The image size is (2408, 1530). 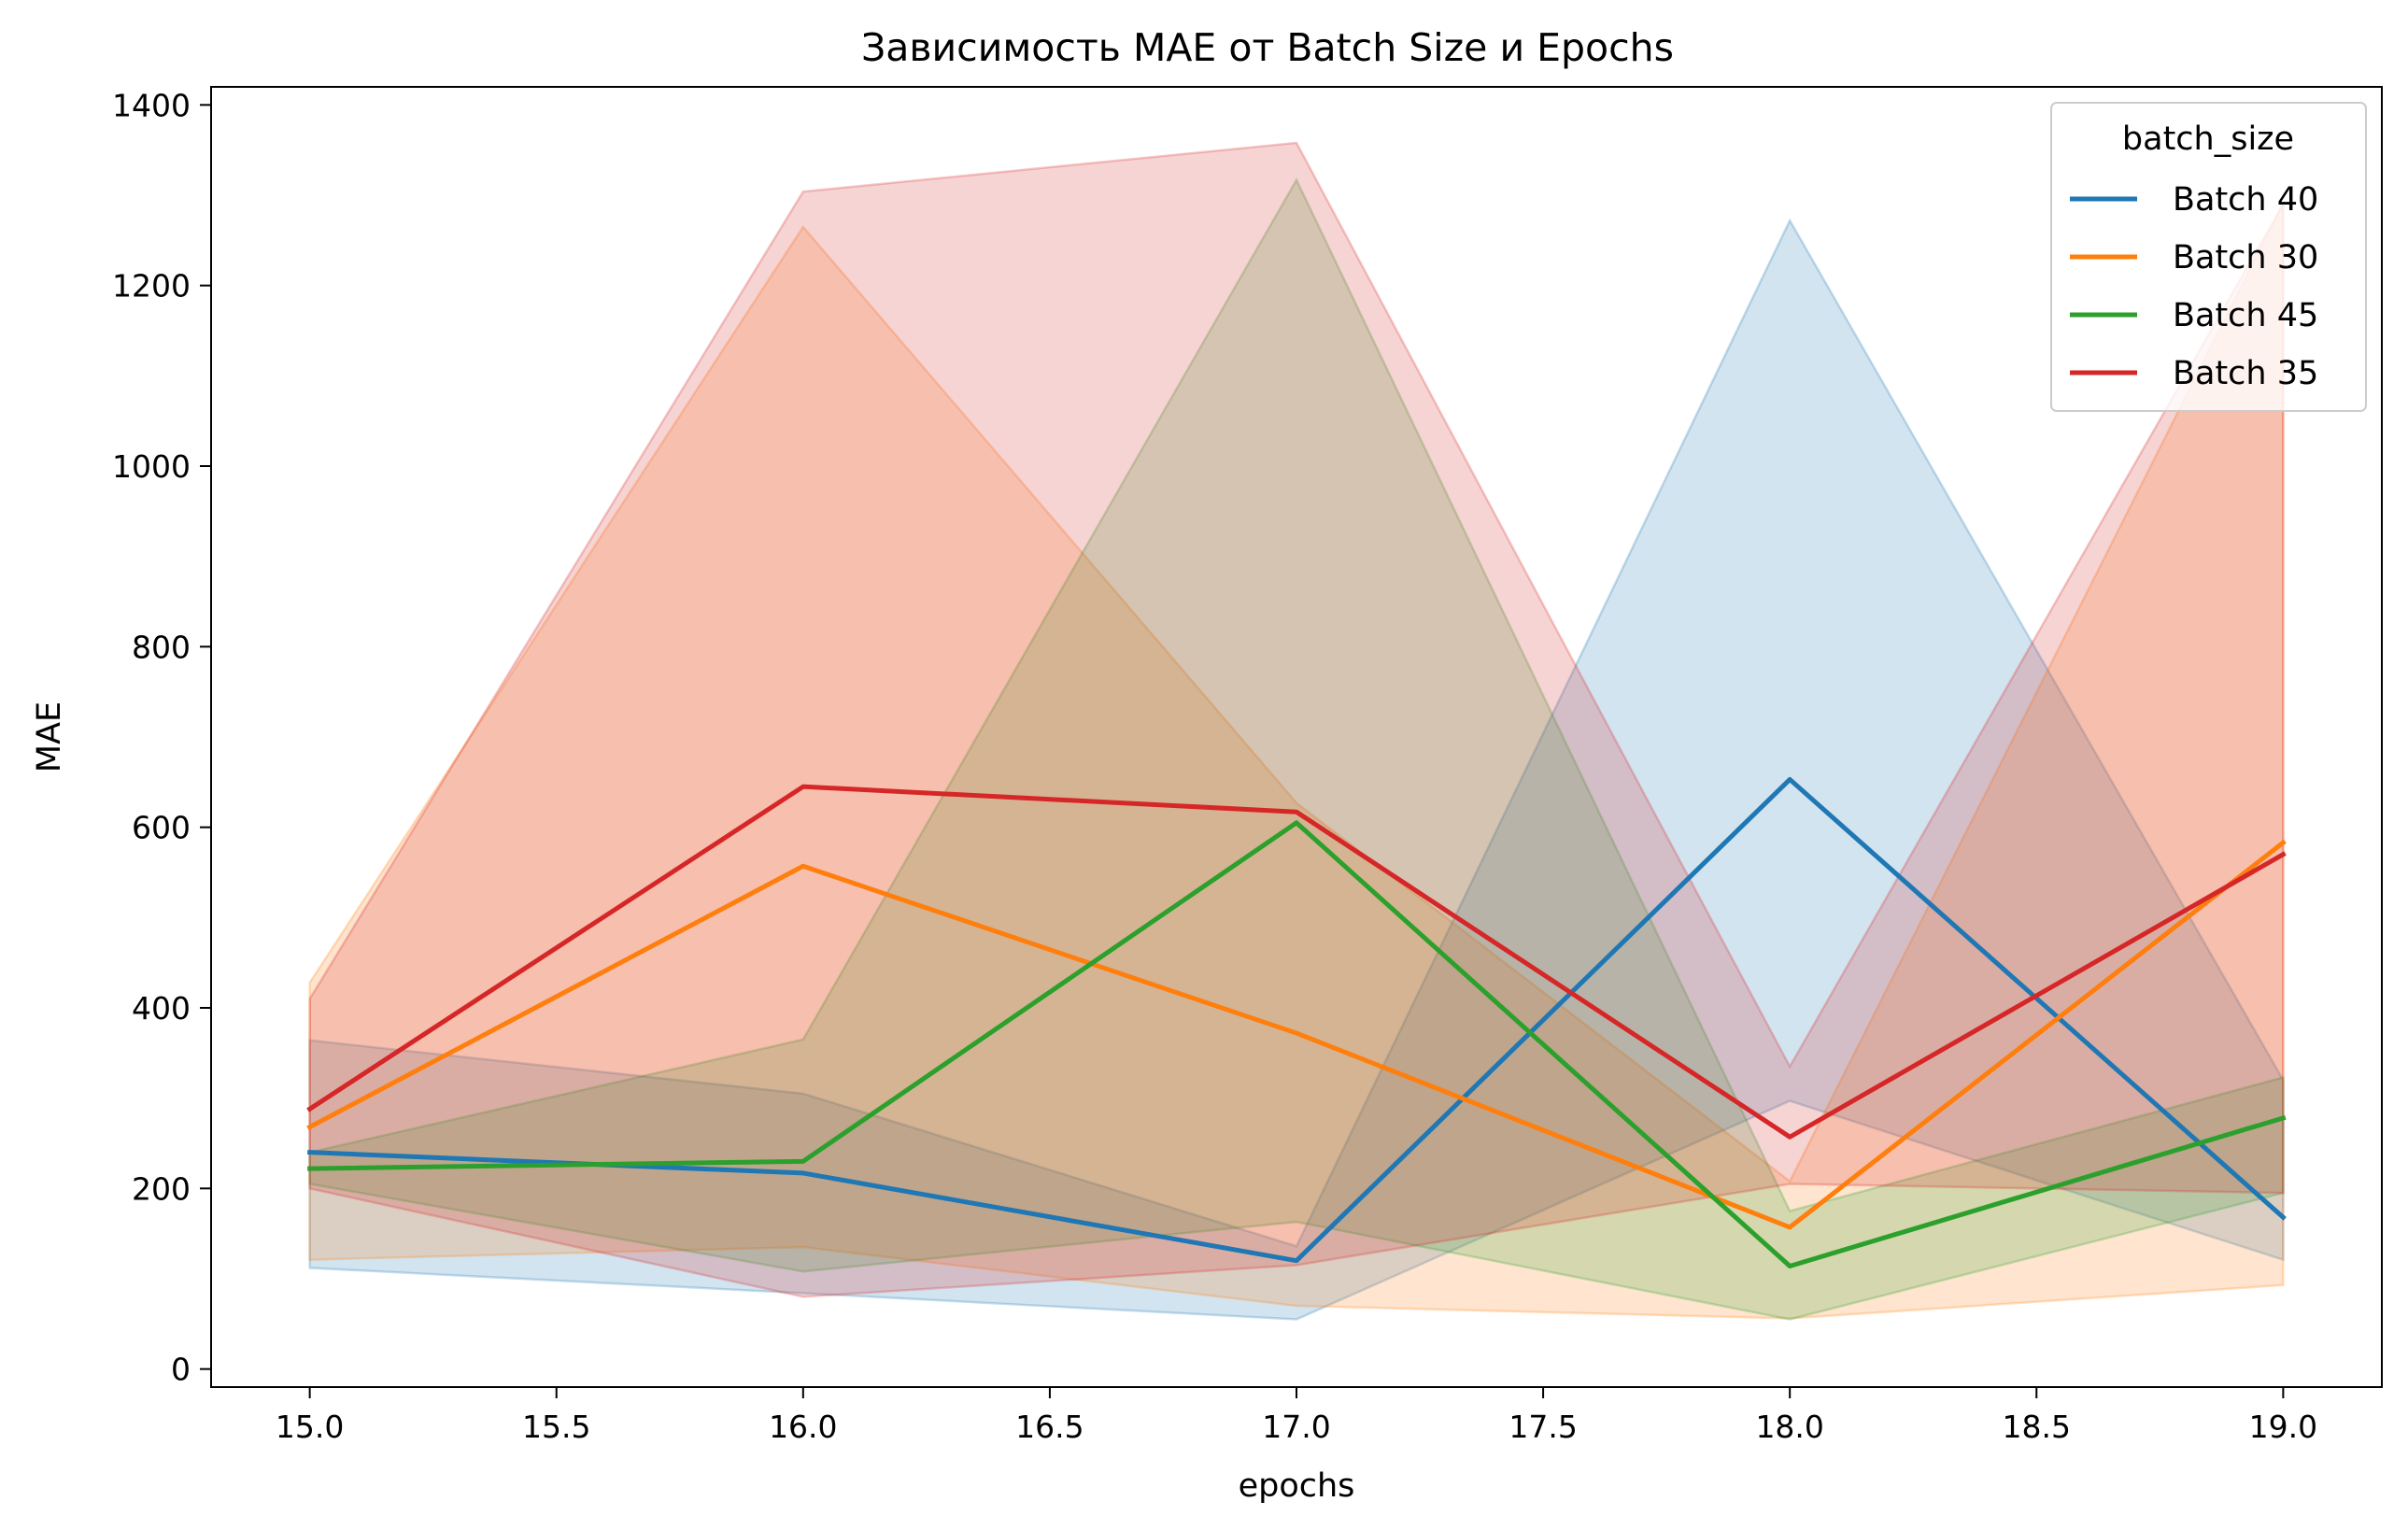 What do you see at coordinates (803, 1427) in the screenshot?
I see `x-tick-label: 16.0` at bounding box center [803, 1427].